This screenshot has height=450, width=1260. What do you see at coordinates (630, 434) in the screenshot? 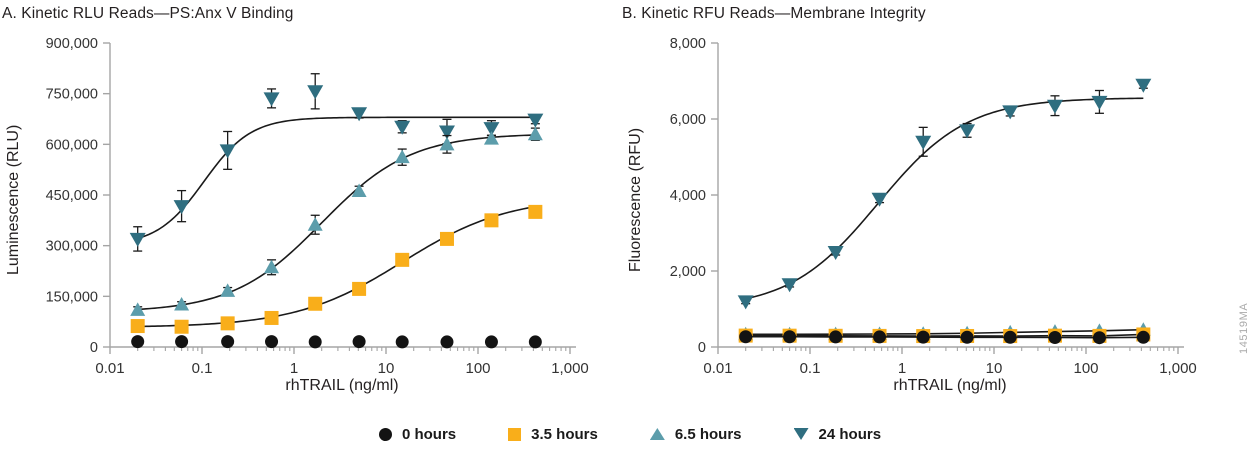
I see `legend: 0 hours 3.5 hours 6.5 hours 24 hours` at bounding box center [630, 434].